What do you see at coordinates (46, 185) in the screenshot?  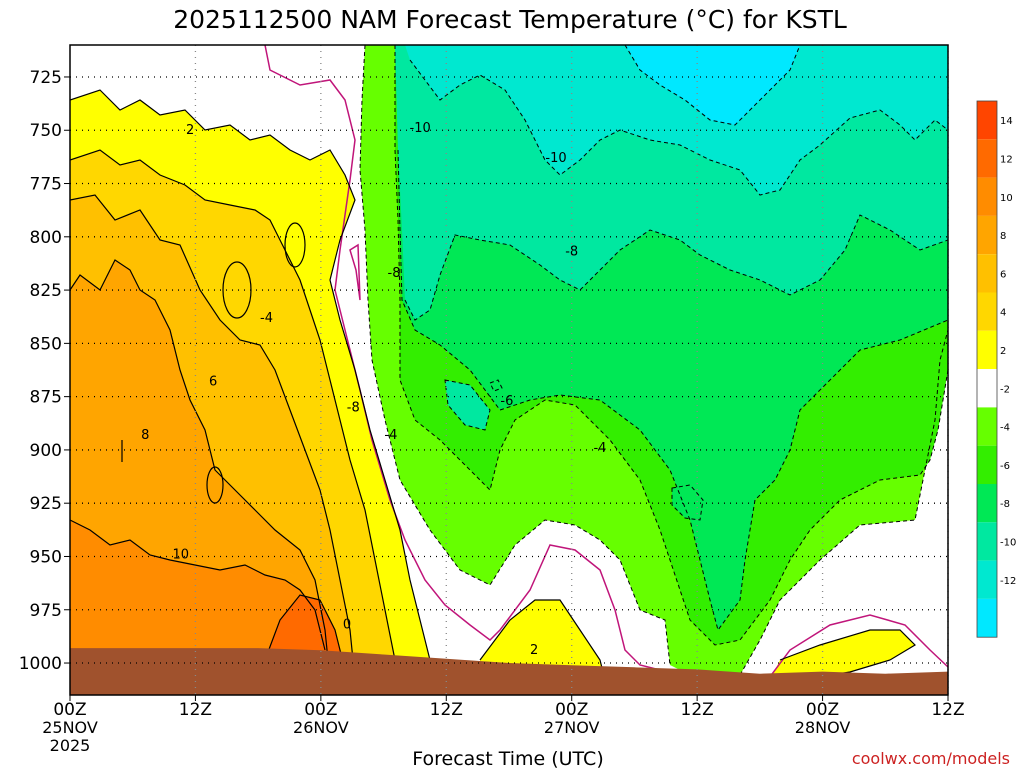 I see `y-tick-label: 775` at bounding box center [46, 185].